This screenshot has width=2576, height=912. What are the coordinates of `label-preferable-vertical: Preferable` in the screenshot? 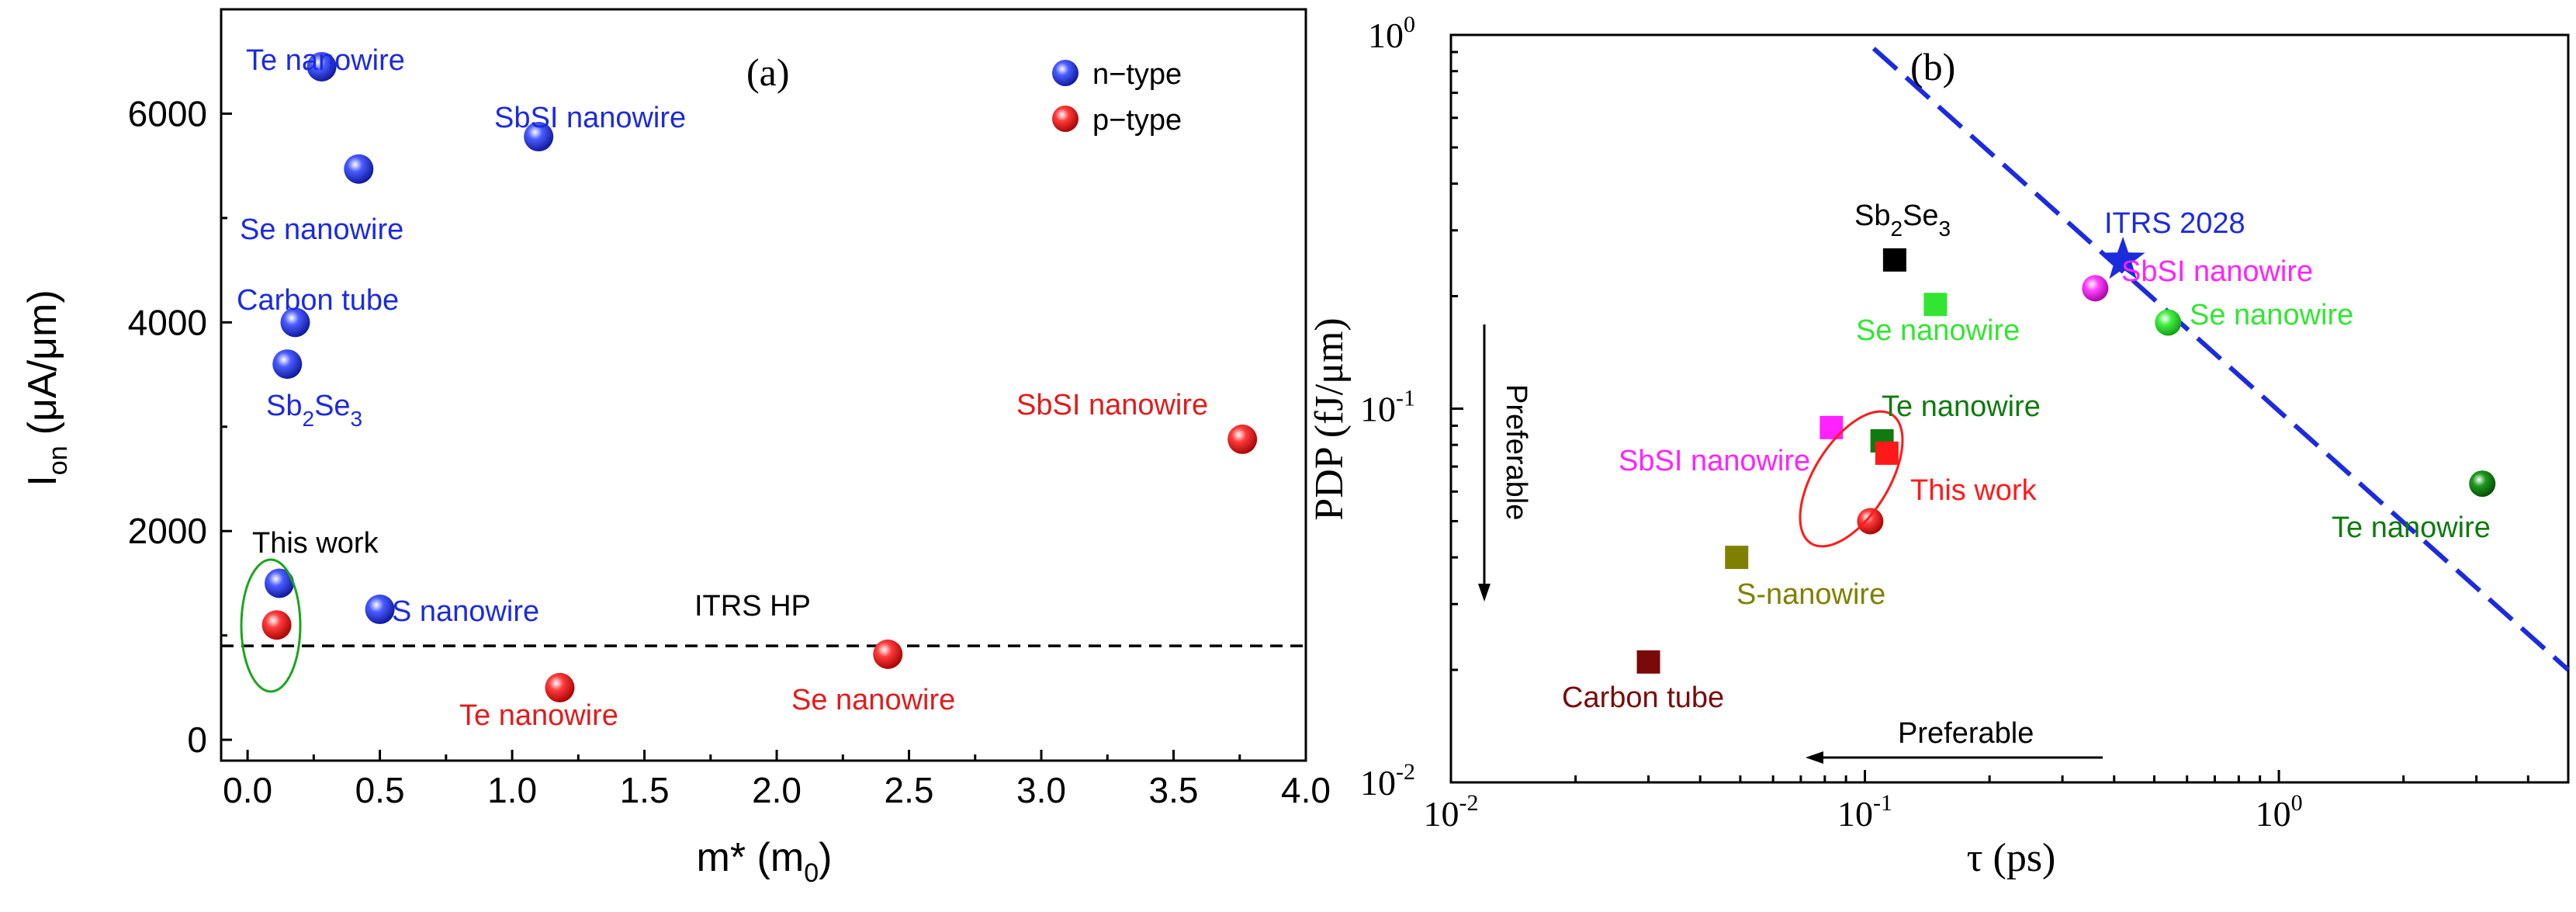 It's located at (1516, 452).